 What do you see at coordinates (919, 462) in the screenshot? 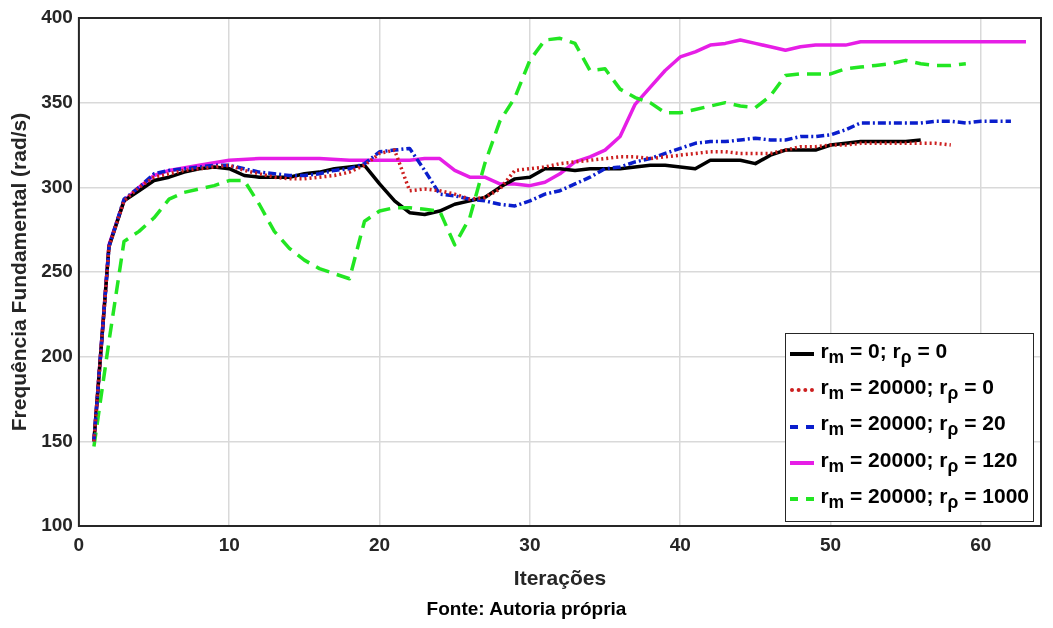
I see `legend-label: r$_{m}$ = 20000; r$_{ρ}$ = 120` at bounding box center [919, 462].